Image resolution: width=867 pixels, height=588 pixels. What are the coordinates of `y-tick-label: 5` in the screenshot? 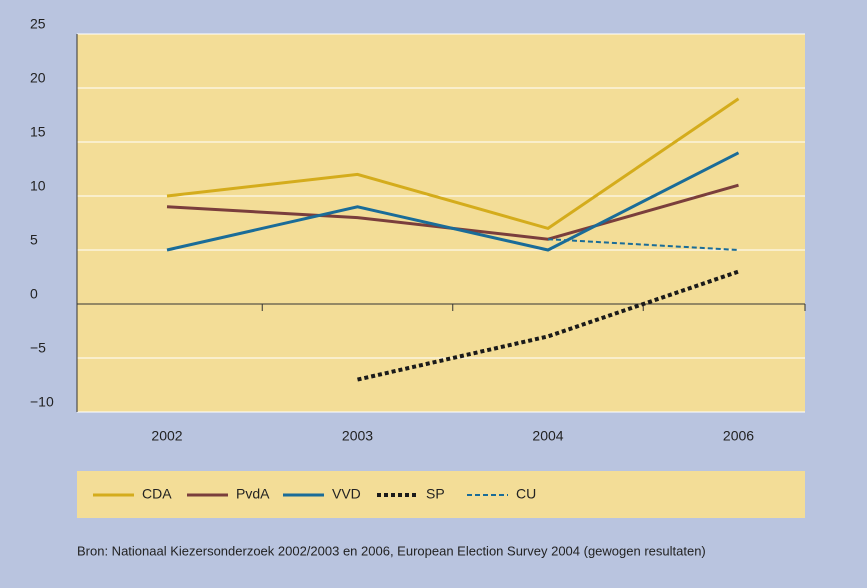 It's located at (34, 240).